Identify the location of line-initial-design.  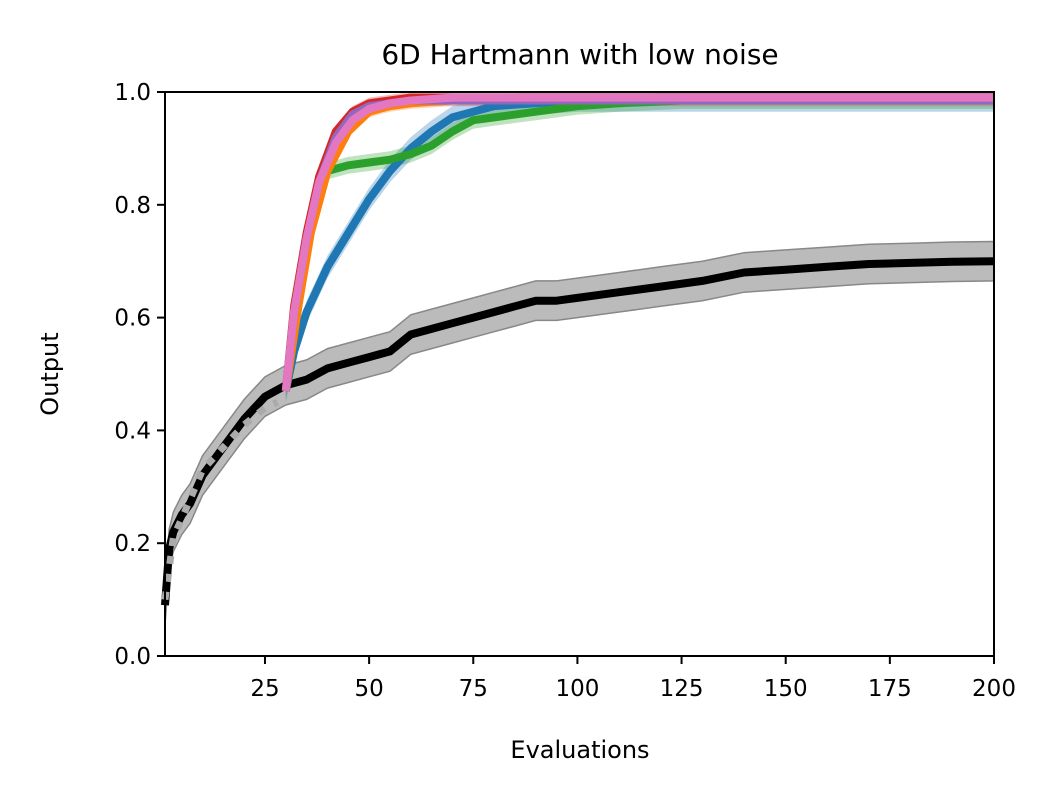
(220, 500).